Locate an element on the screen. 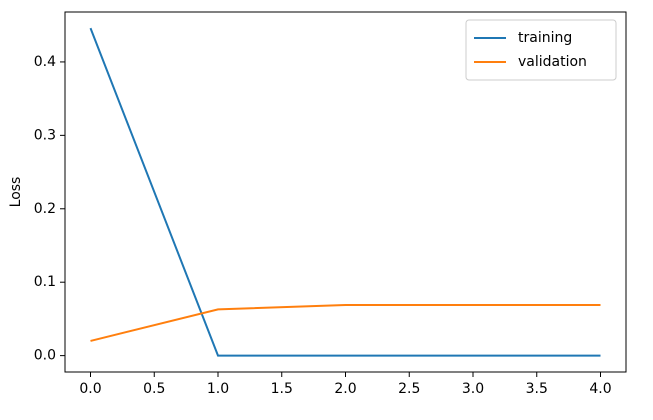 The image size is (653, 420). y-tick-label: 0.1 is located at coordinates (45, 282).